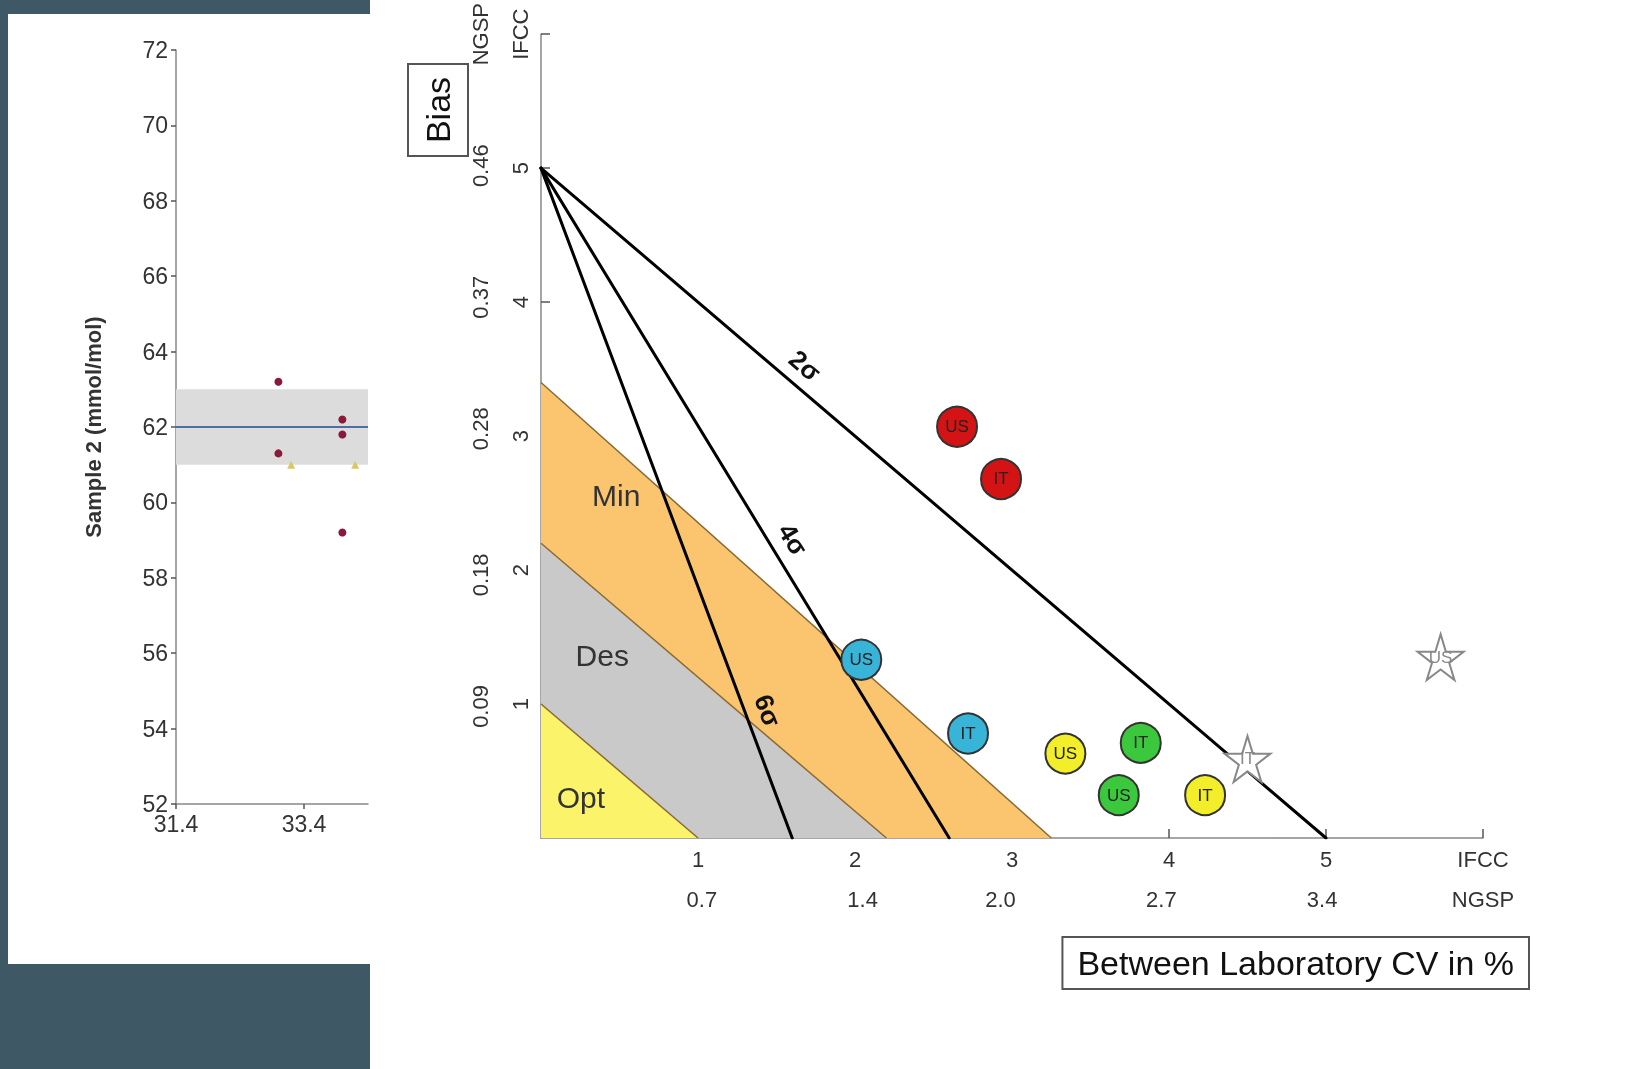  I want to click on y-tick-label: 5, so click(520, 168).